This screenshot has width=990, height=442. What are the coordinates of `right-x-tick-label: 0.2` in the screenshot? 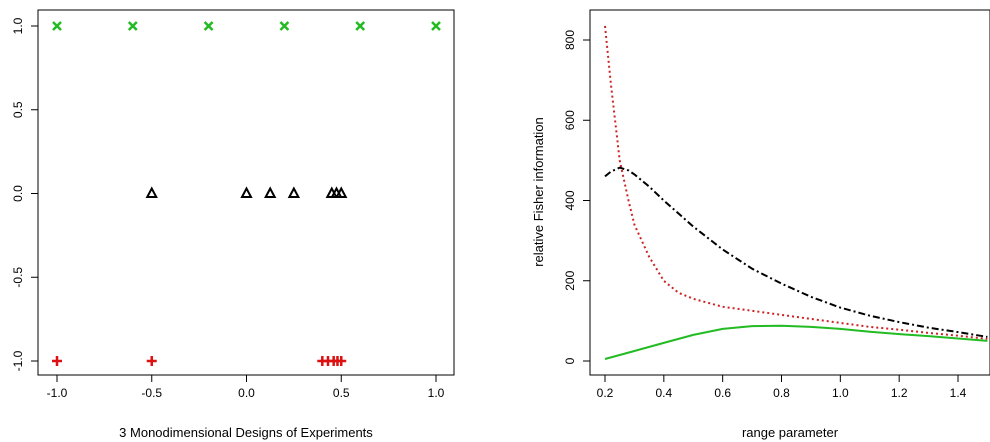 It's located at (605, 393).